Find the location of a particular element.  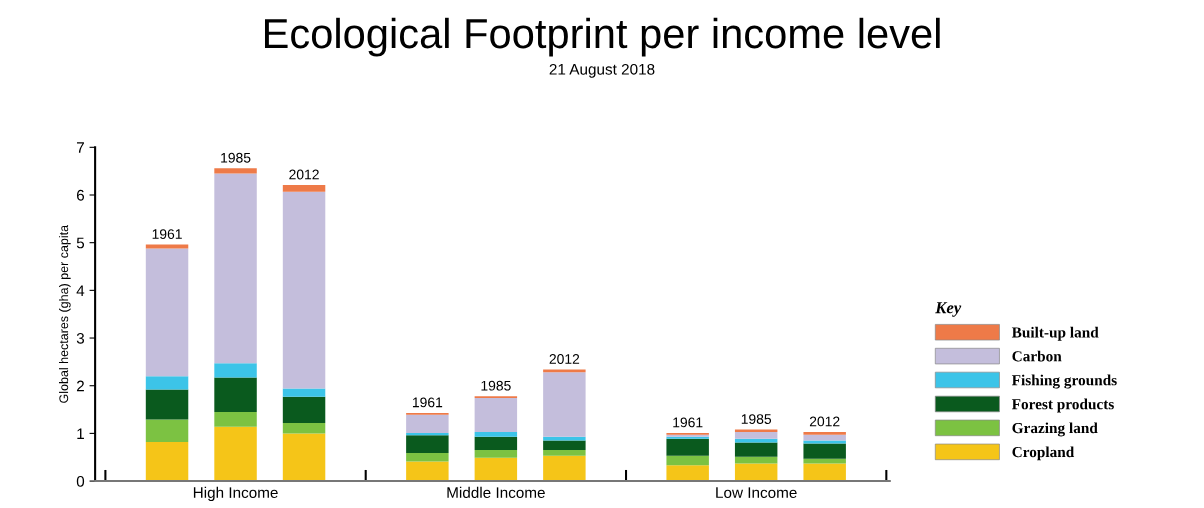

y-tick-label: 1 is located at coordinates (80, 433).